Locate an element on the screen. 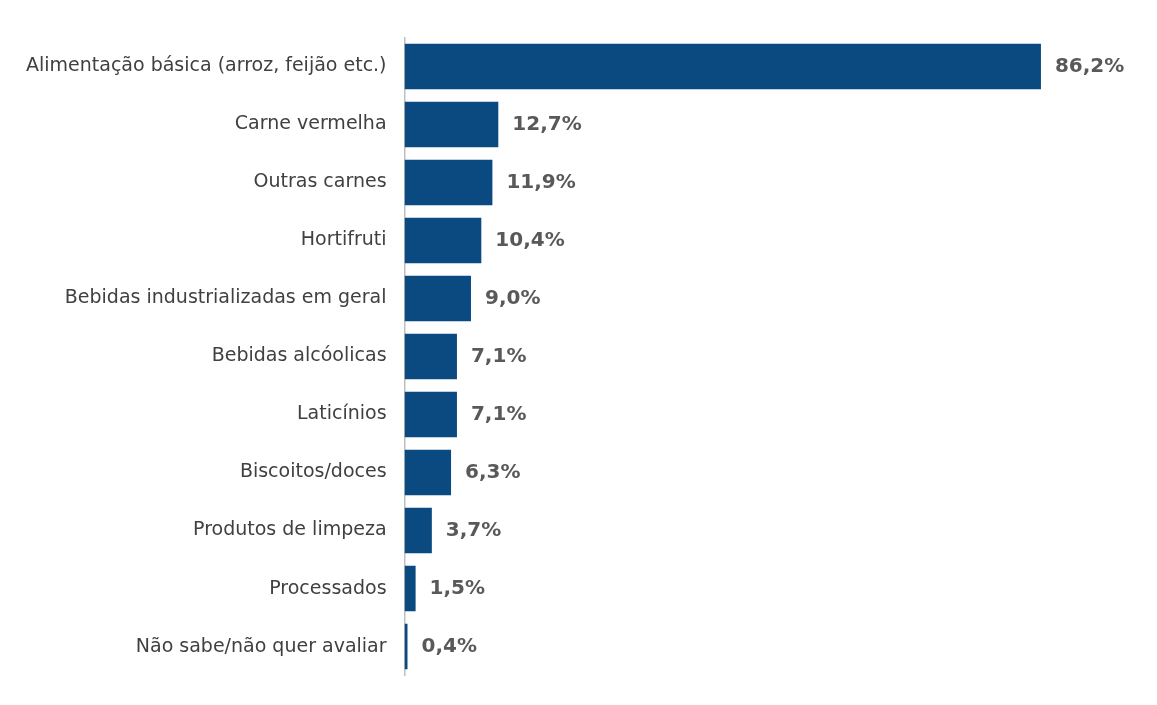 The width and height of the screenshot is (1157, 705). y-tick-label: Produtos de limpeza is located at coordinates (290, 528).